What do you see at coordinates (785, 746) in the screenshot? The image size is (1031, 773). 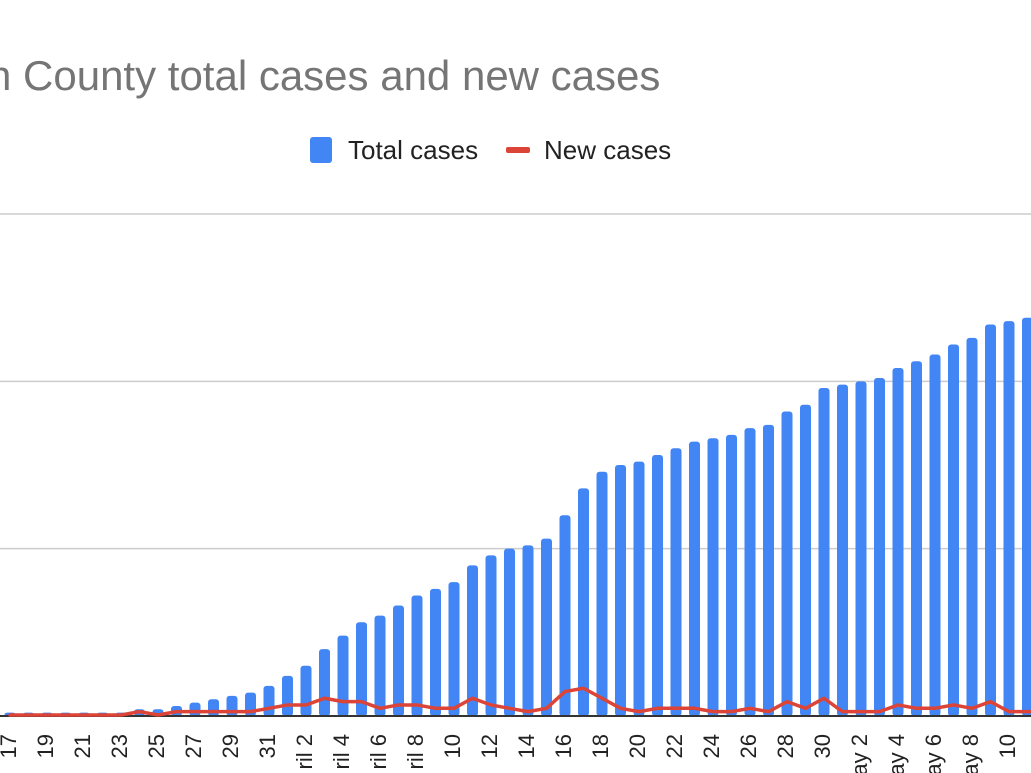 I see `x-tick-label-21: 28` at bounding box center [785, 746].